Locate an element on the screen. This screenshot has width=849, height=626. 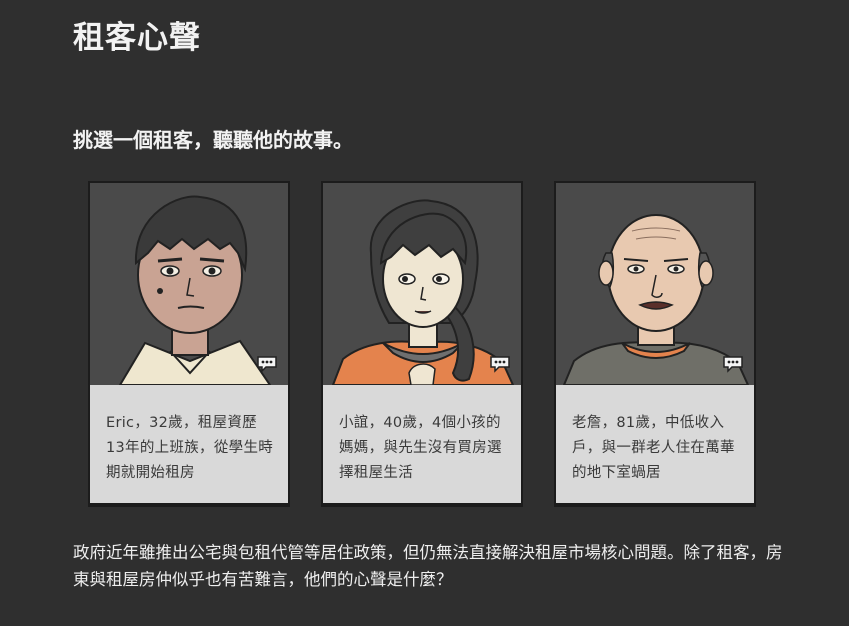
xiaoyi-illustration is located at coordinates (422, 284).